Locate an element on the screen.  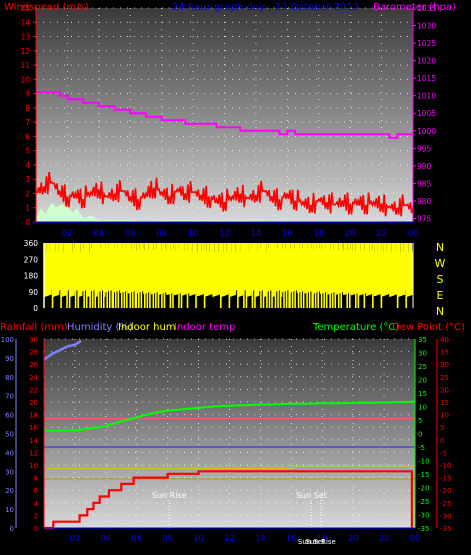
windspeed-tick-label: 13 is located at coordinates (25, 37).